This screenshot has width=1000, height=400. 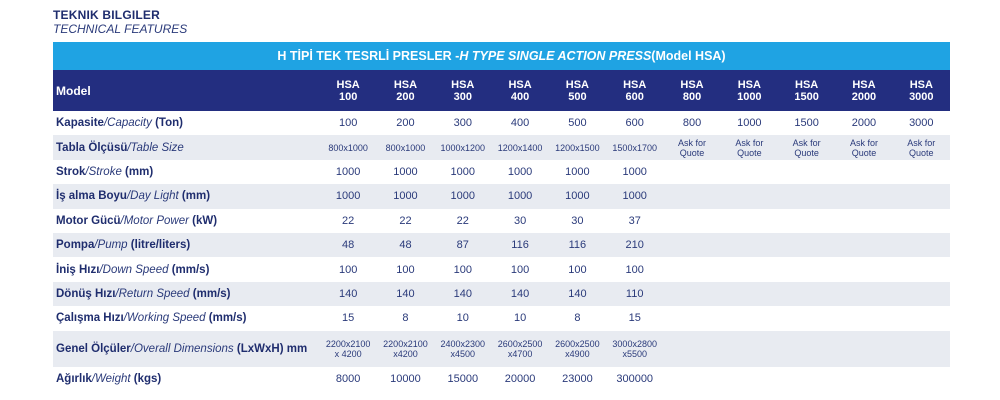 What do you see at coordinates (368, 56) in the screenshot?
I see `title-turkish: H TİPİ TEK TESRLİ PRESLER -` at bounding box center [368, 56].